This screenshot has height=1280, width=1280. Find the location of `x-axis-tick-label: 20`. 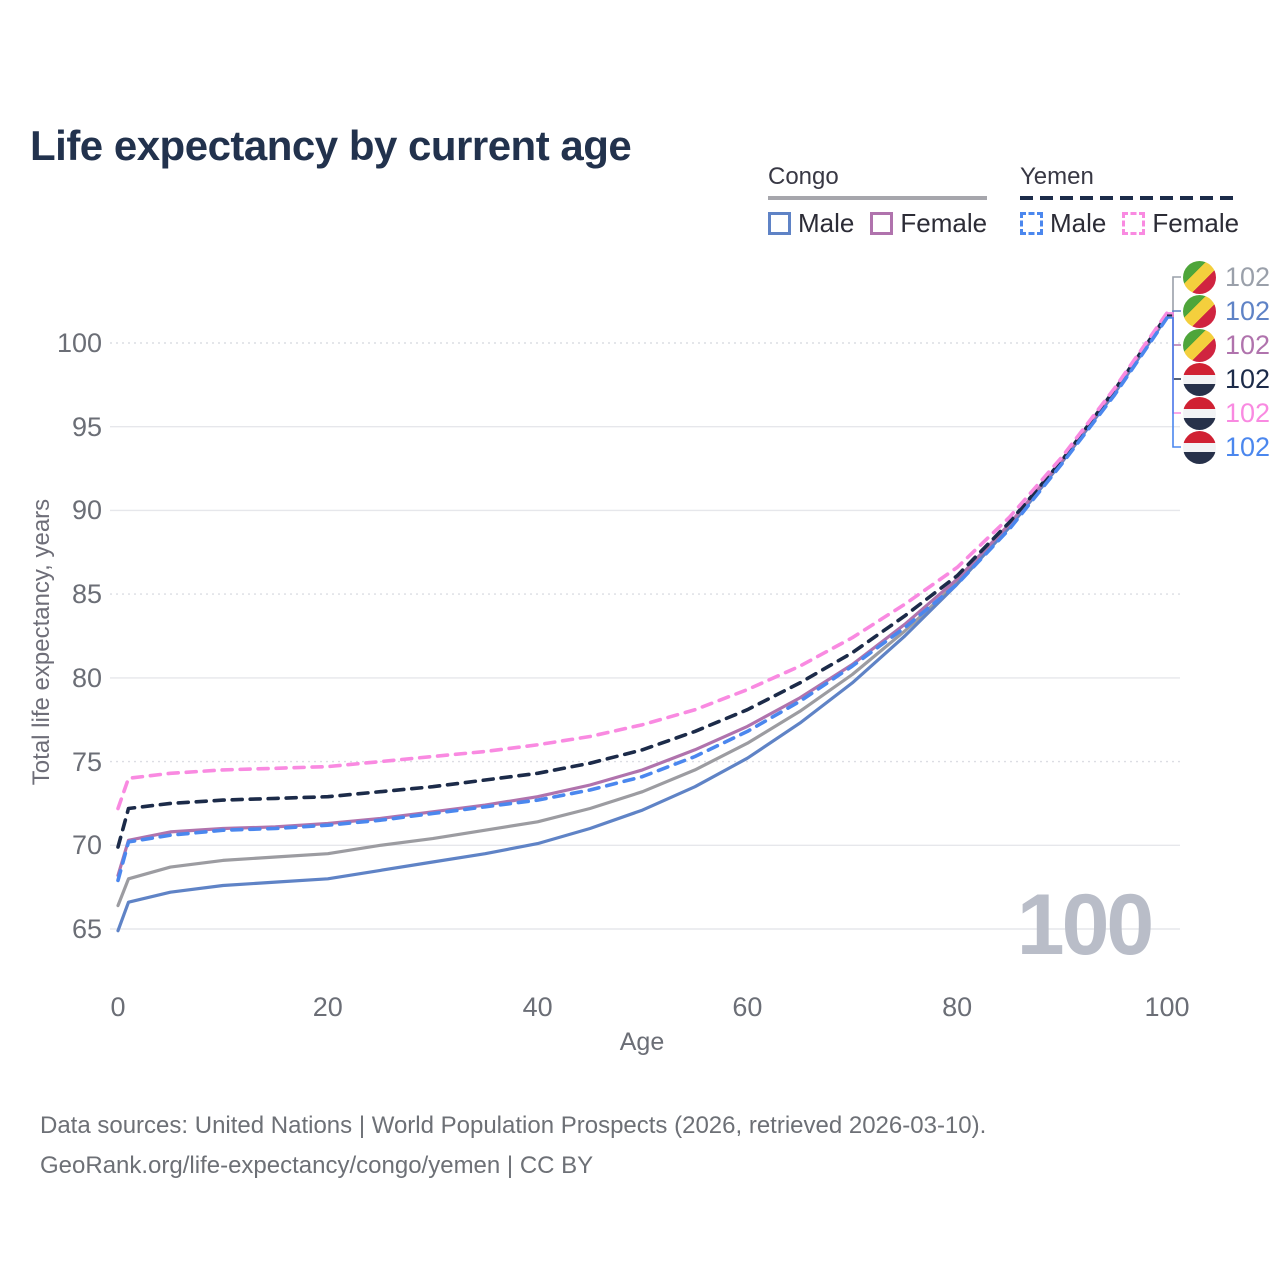

x-axis-tick-label: 20 is located at coordinates (327, 1007).